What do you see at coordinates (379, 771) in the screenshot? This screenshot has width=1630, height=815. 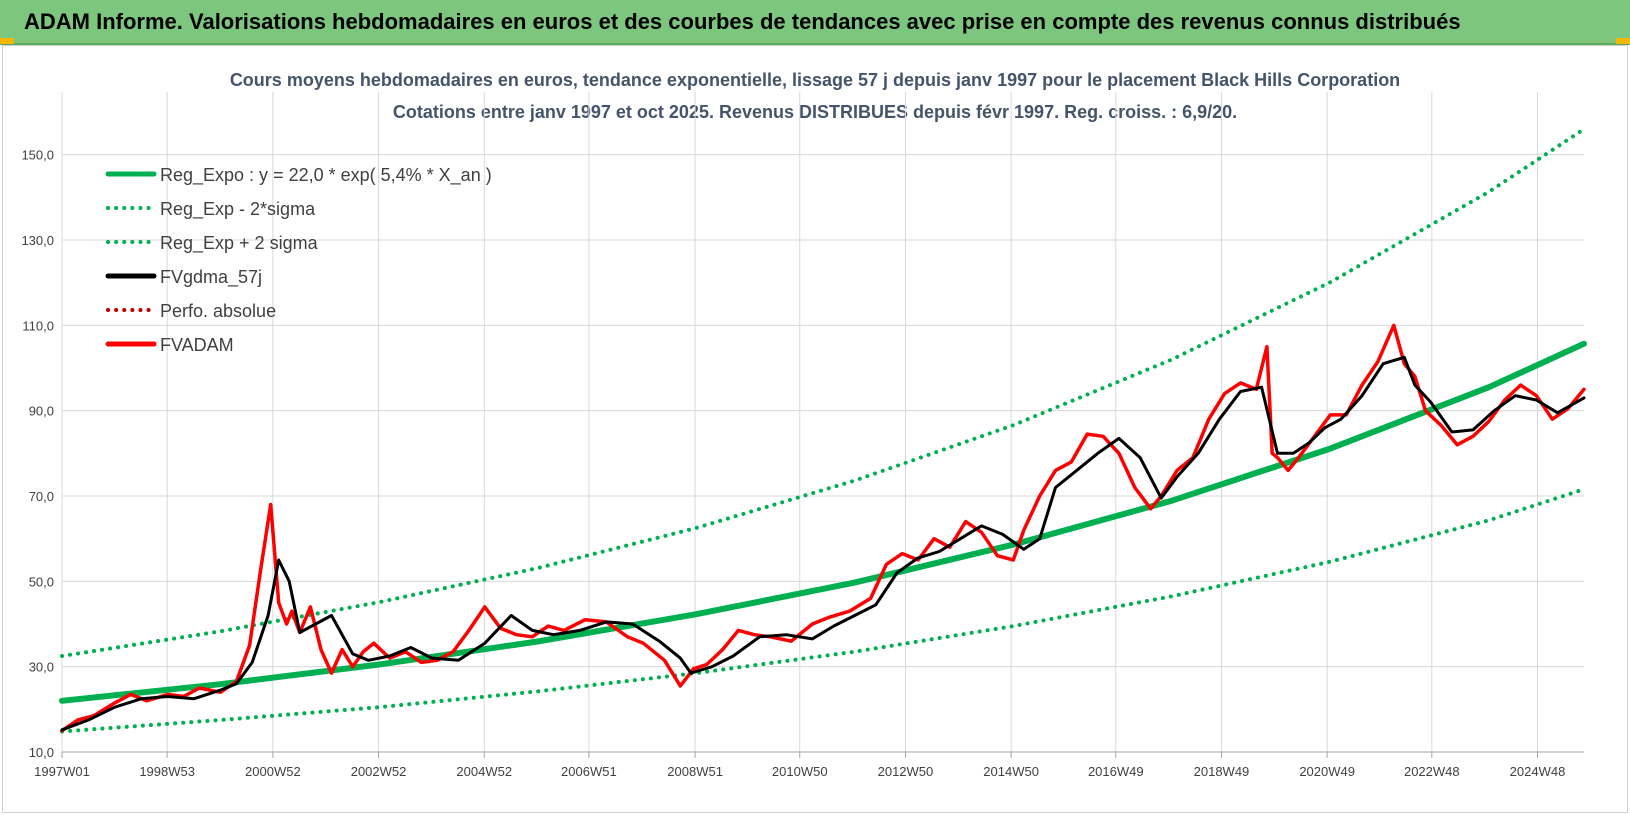 I see `x-tick-label: 2002W52` at bounding box center [379, 771].